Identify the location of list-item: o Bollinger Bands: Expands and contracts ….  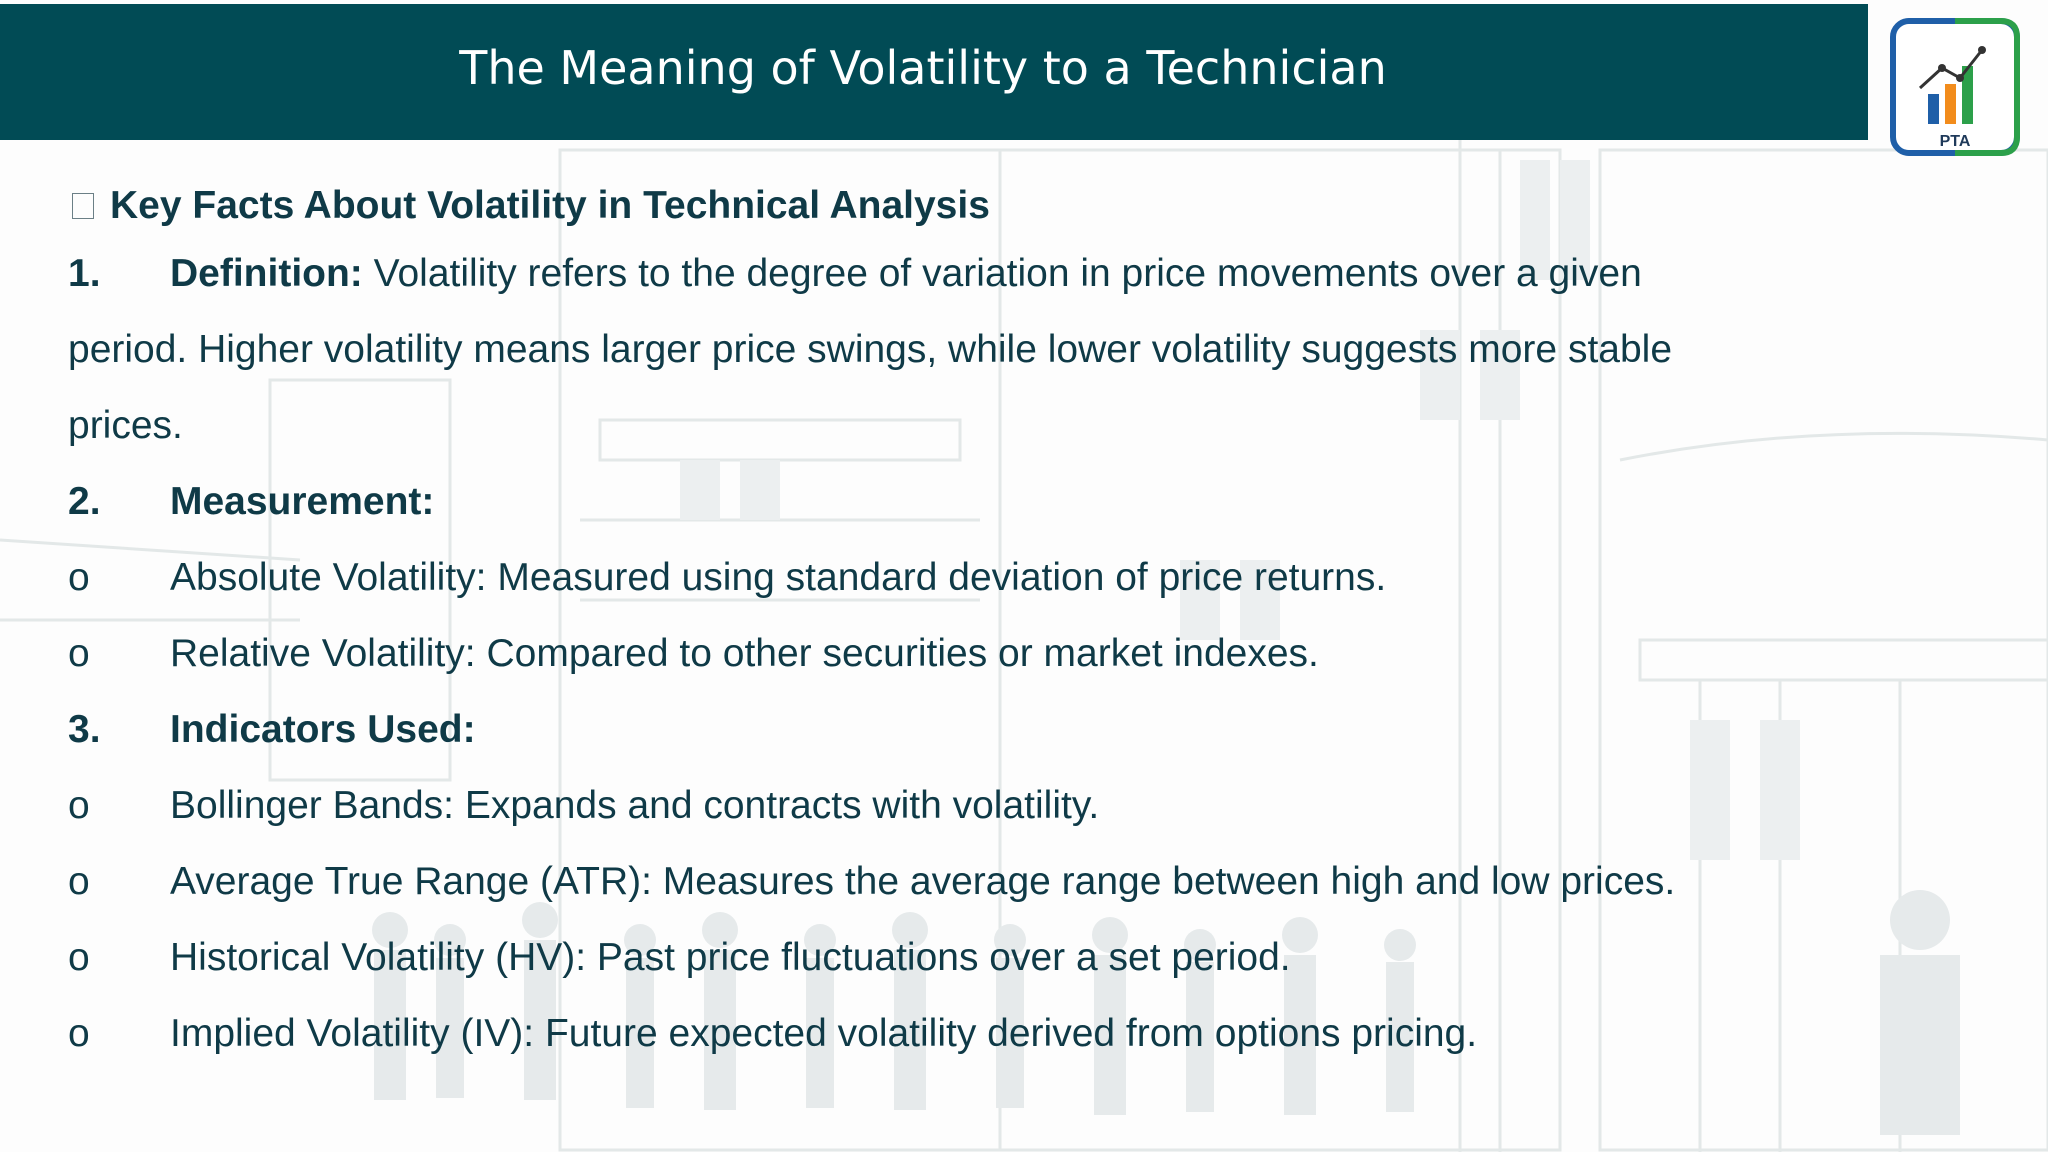
(1018, 806).